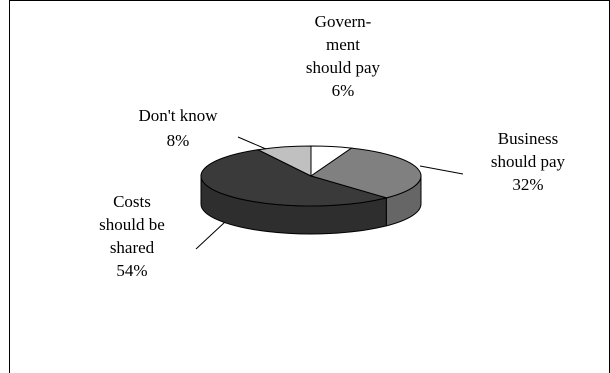 The width and height of the screenshot is (610, 373). I want to click on slice-label-1: Business, so click(528, 138).